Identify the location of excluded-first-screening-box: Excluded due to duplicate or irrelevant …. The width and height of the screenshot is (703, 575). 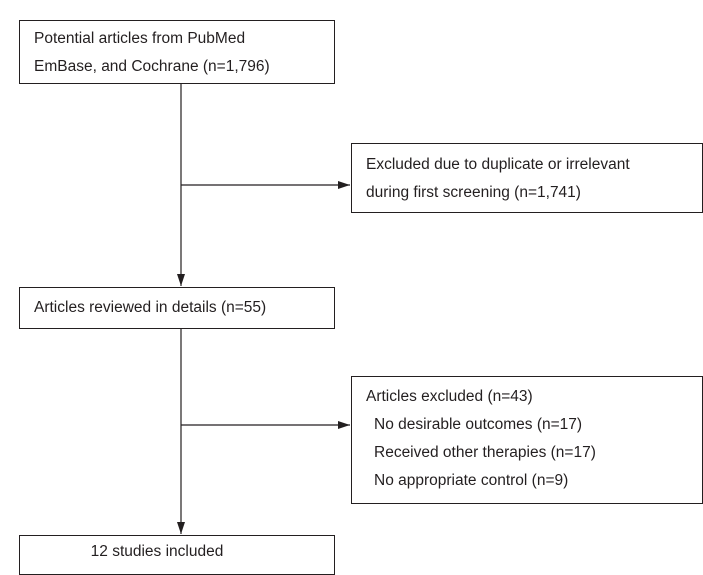
(527, 178).